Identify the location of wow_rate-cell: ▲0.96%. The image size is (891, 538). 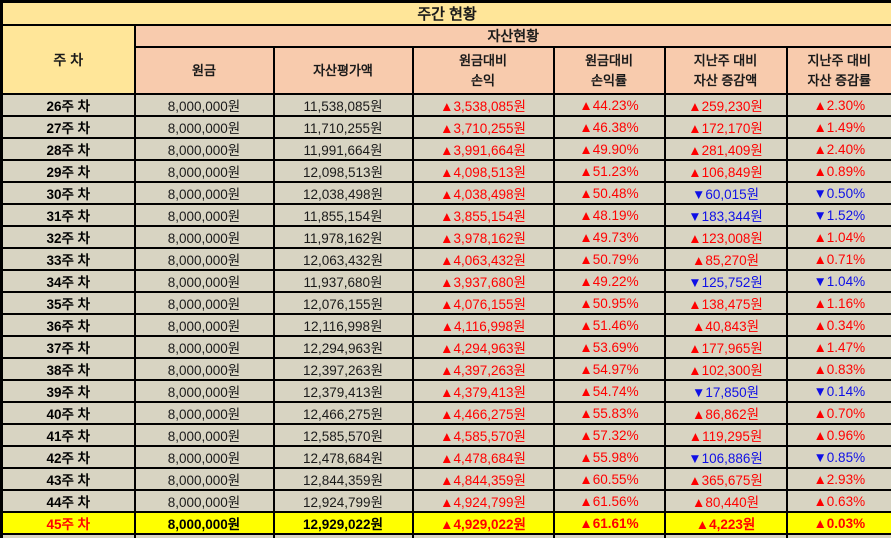
(838, 435).